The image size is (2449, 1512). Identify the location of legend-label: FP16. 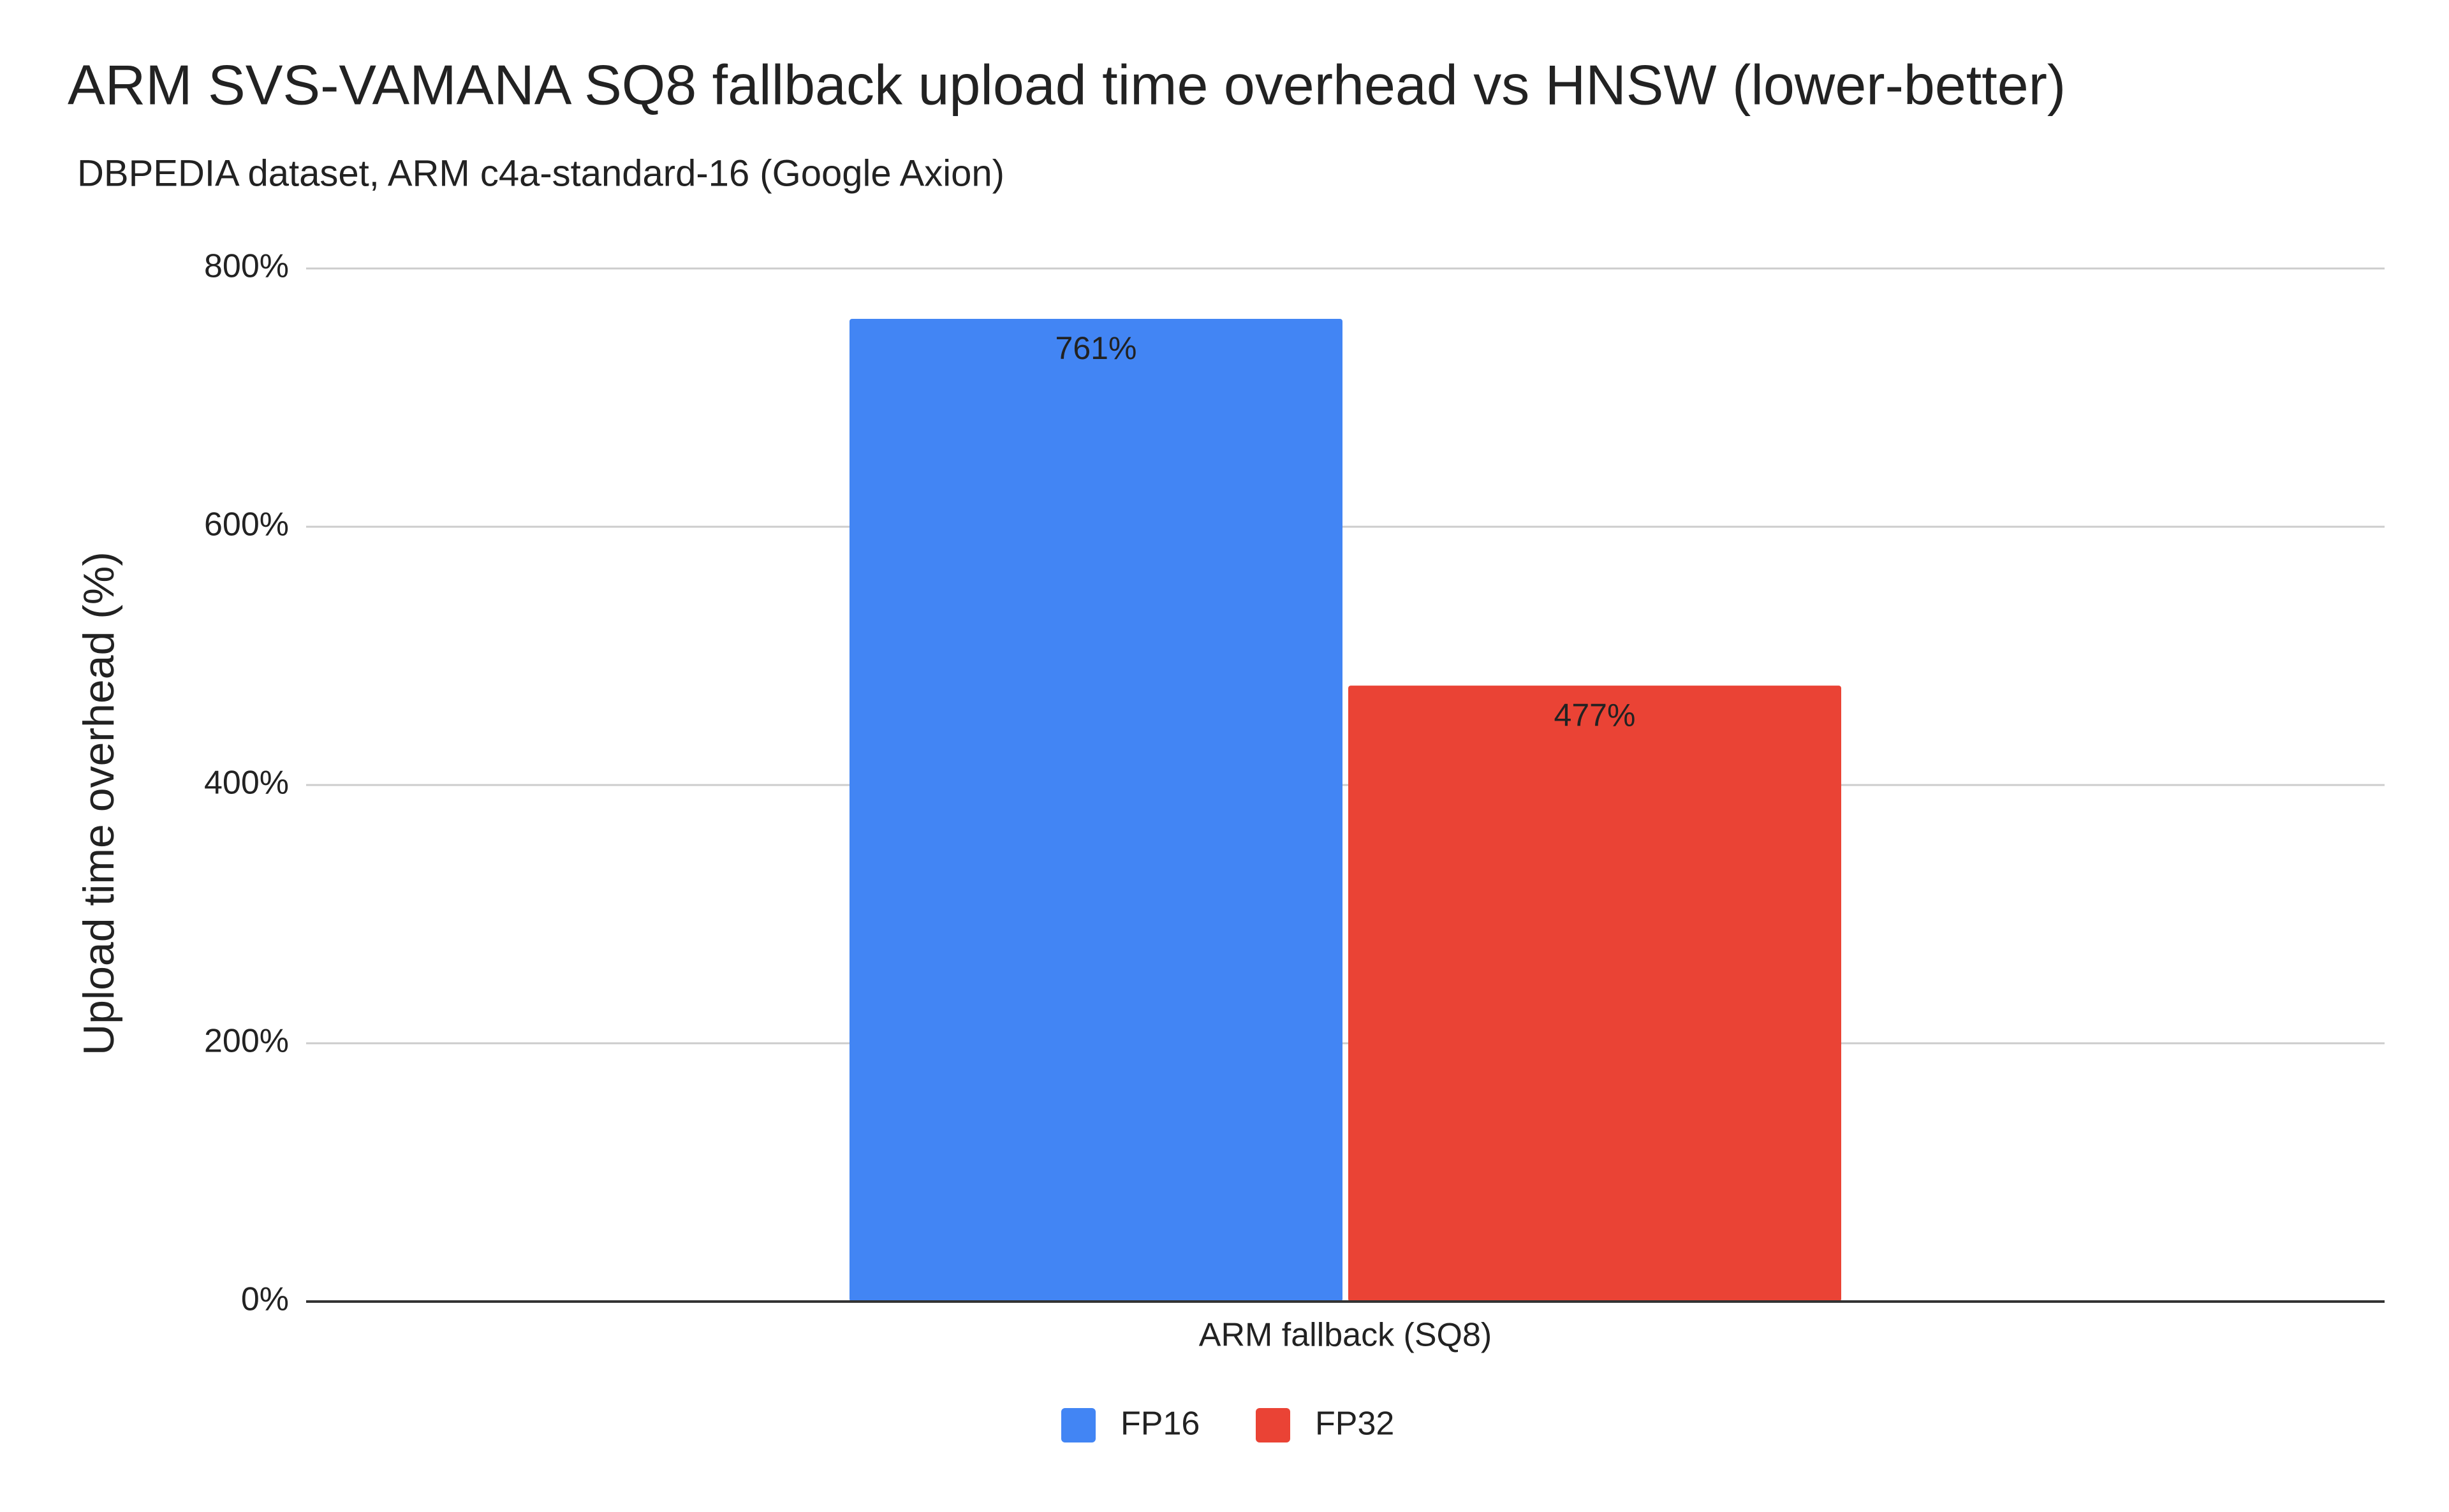
(1161, 1424).